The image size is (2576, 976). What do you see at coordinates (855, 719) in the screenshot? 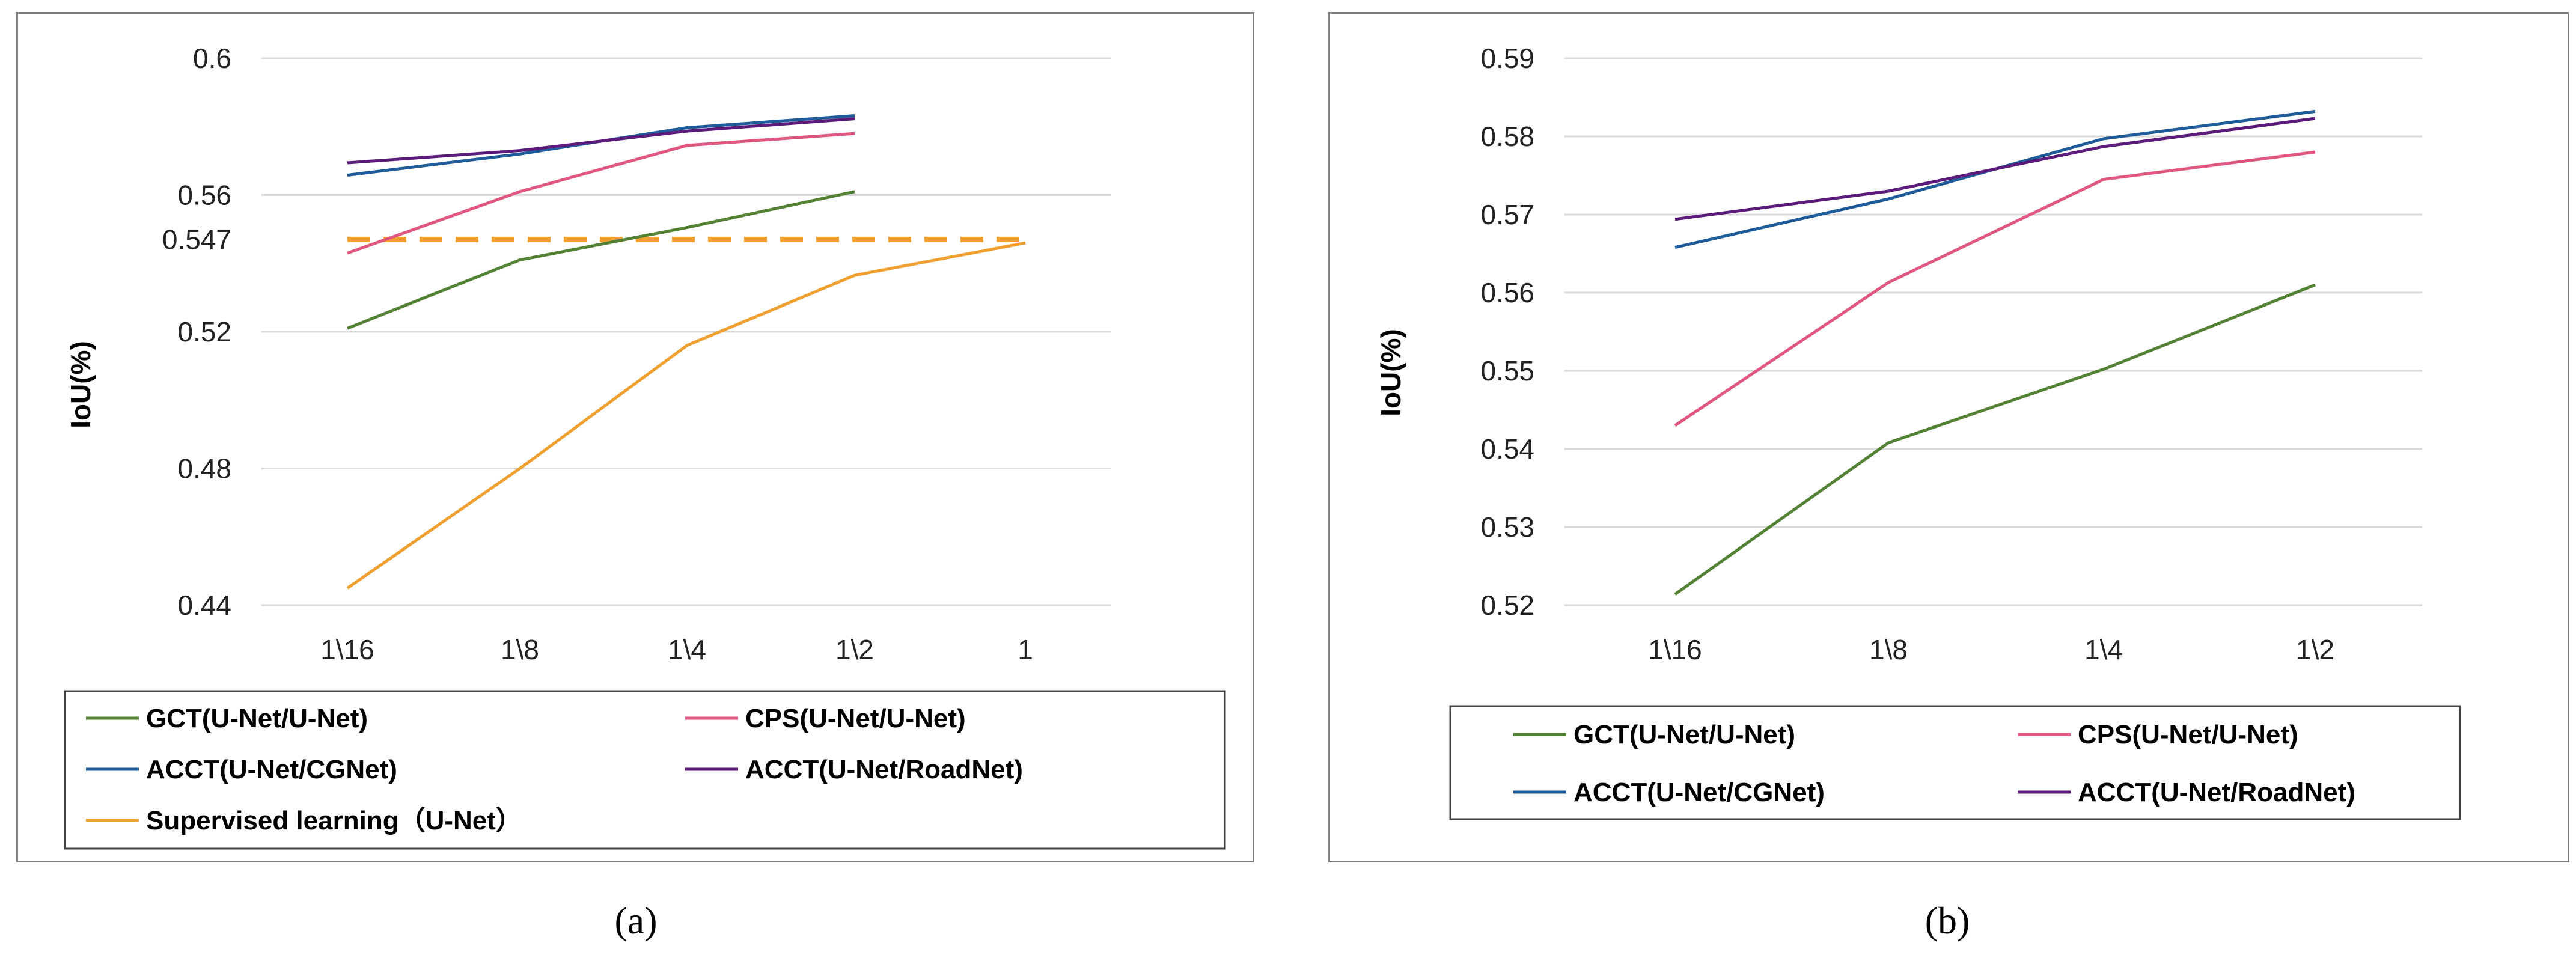
I see `legend-label-a-1: CPS(U-Net/U-Net)` at bounding box center [855, 719].